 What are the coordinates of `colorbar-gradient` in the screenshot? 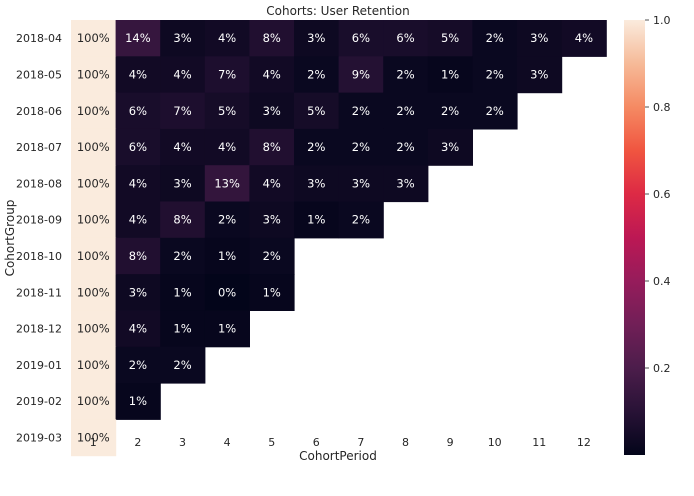 It's located at (634, 237).